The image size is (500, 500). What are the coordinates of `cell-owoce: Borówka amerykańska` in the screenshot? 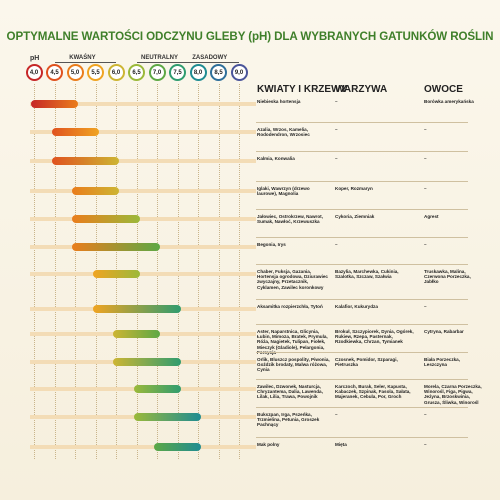 It's located at (449, 101).